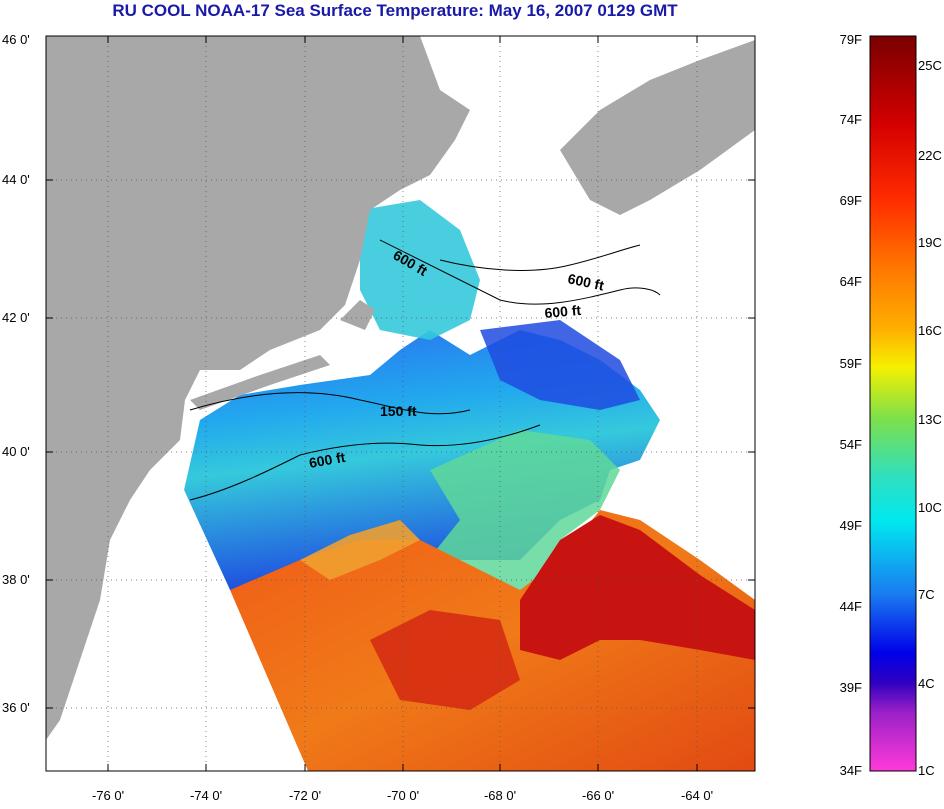 This screenshot has width=944, height=809. What do you see at coordinates (16, 179) in the screenshot?
I see `lat-label: 44 0'` at bounding box center [16, 179].